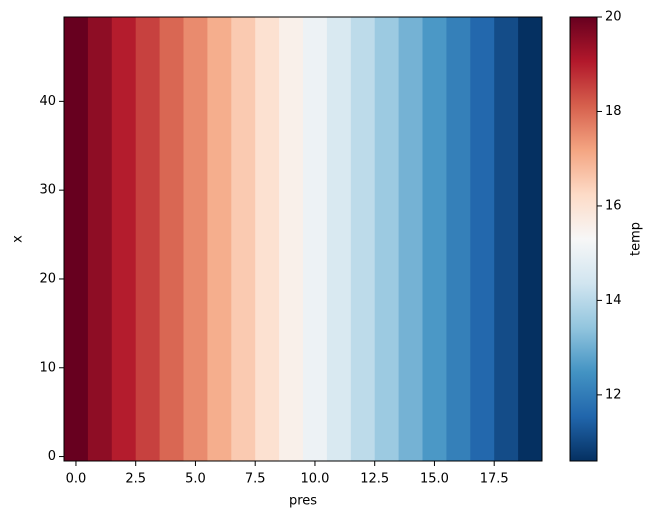 Image resolution: width=657 pixels, height=521 pixels. What do you see at coordinates (303, 501) in the screenshot?
I see `x-axis-label: pres` at bounding box center [303, 501].